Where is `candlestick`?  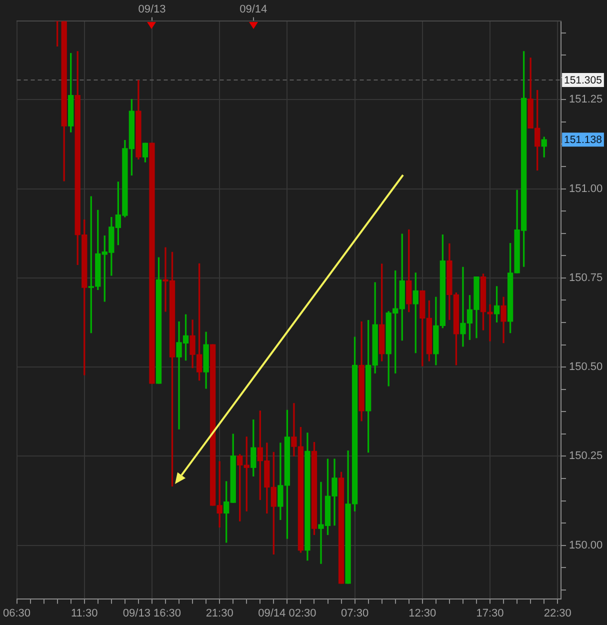 candlestick is located at coordinates (490, 323).